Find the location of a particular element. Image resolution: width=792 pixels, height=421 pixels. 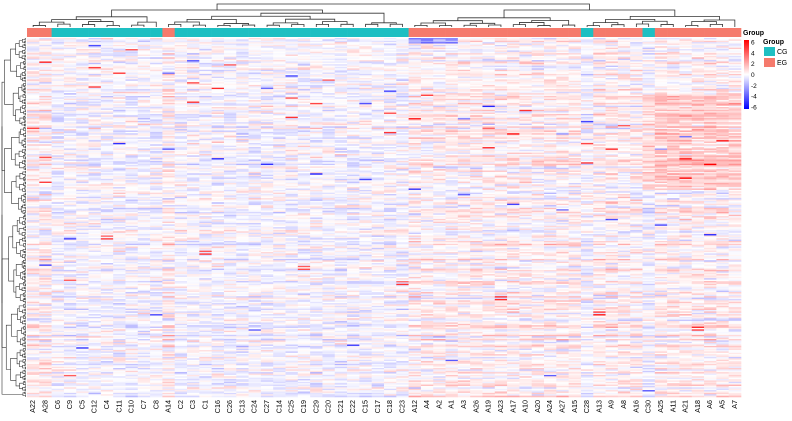

column-dendrogram is located at coordinates (384, 15).